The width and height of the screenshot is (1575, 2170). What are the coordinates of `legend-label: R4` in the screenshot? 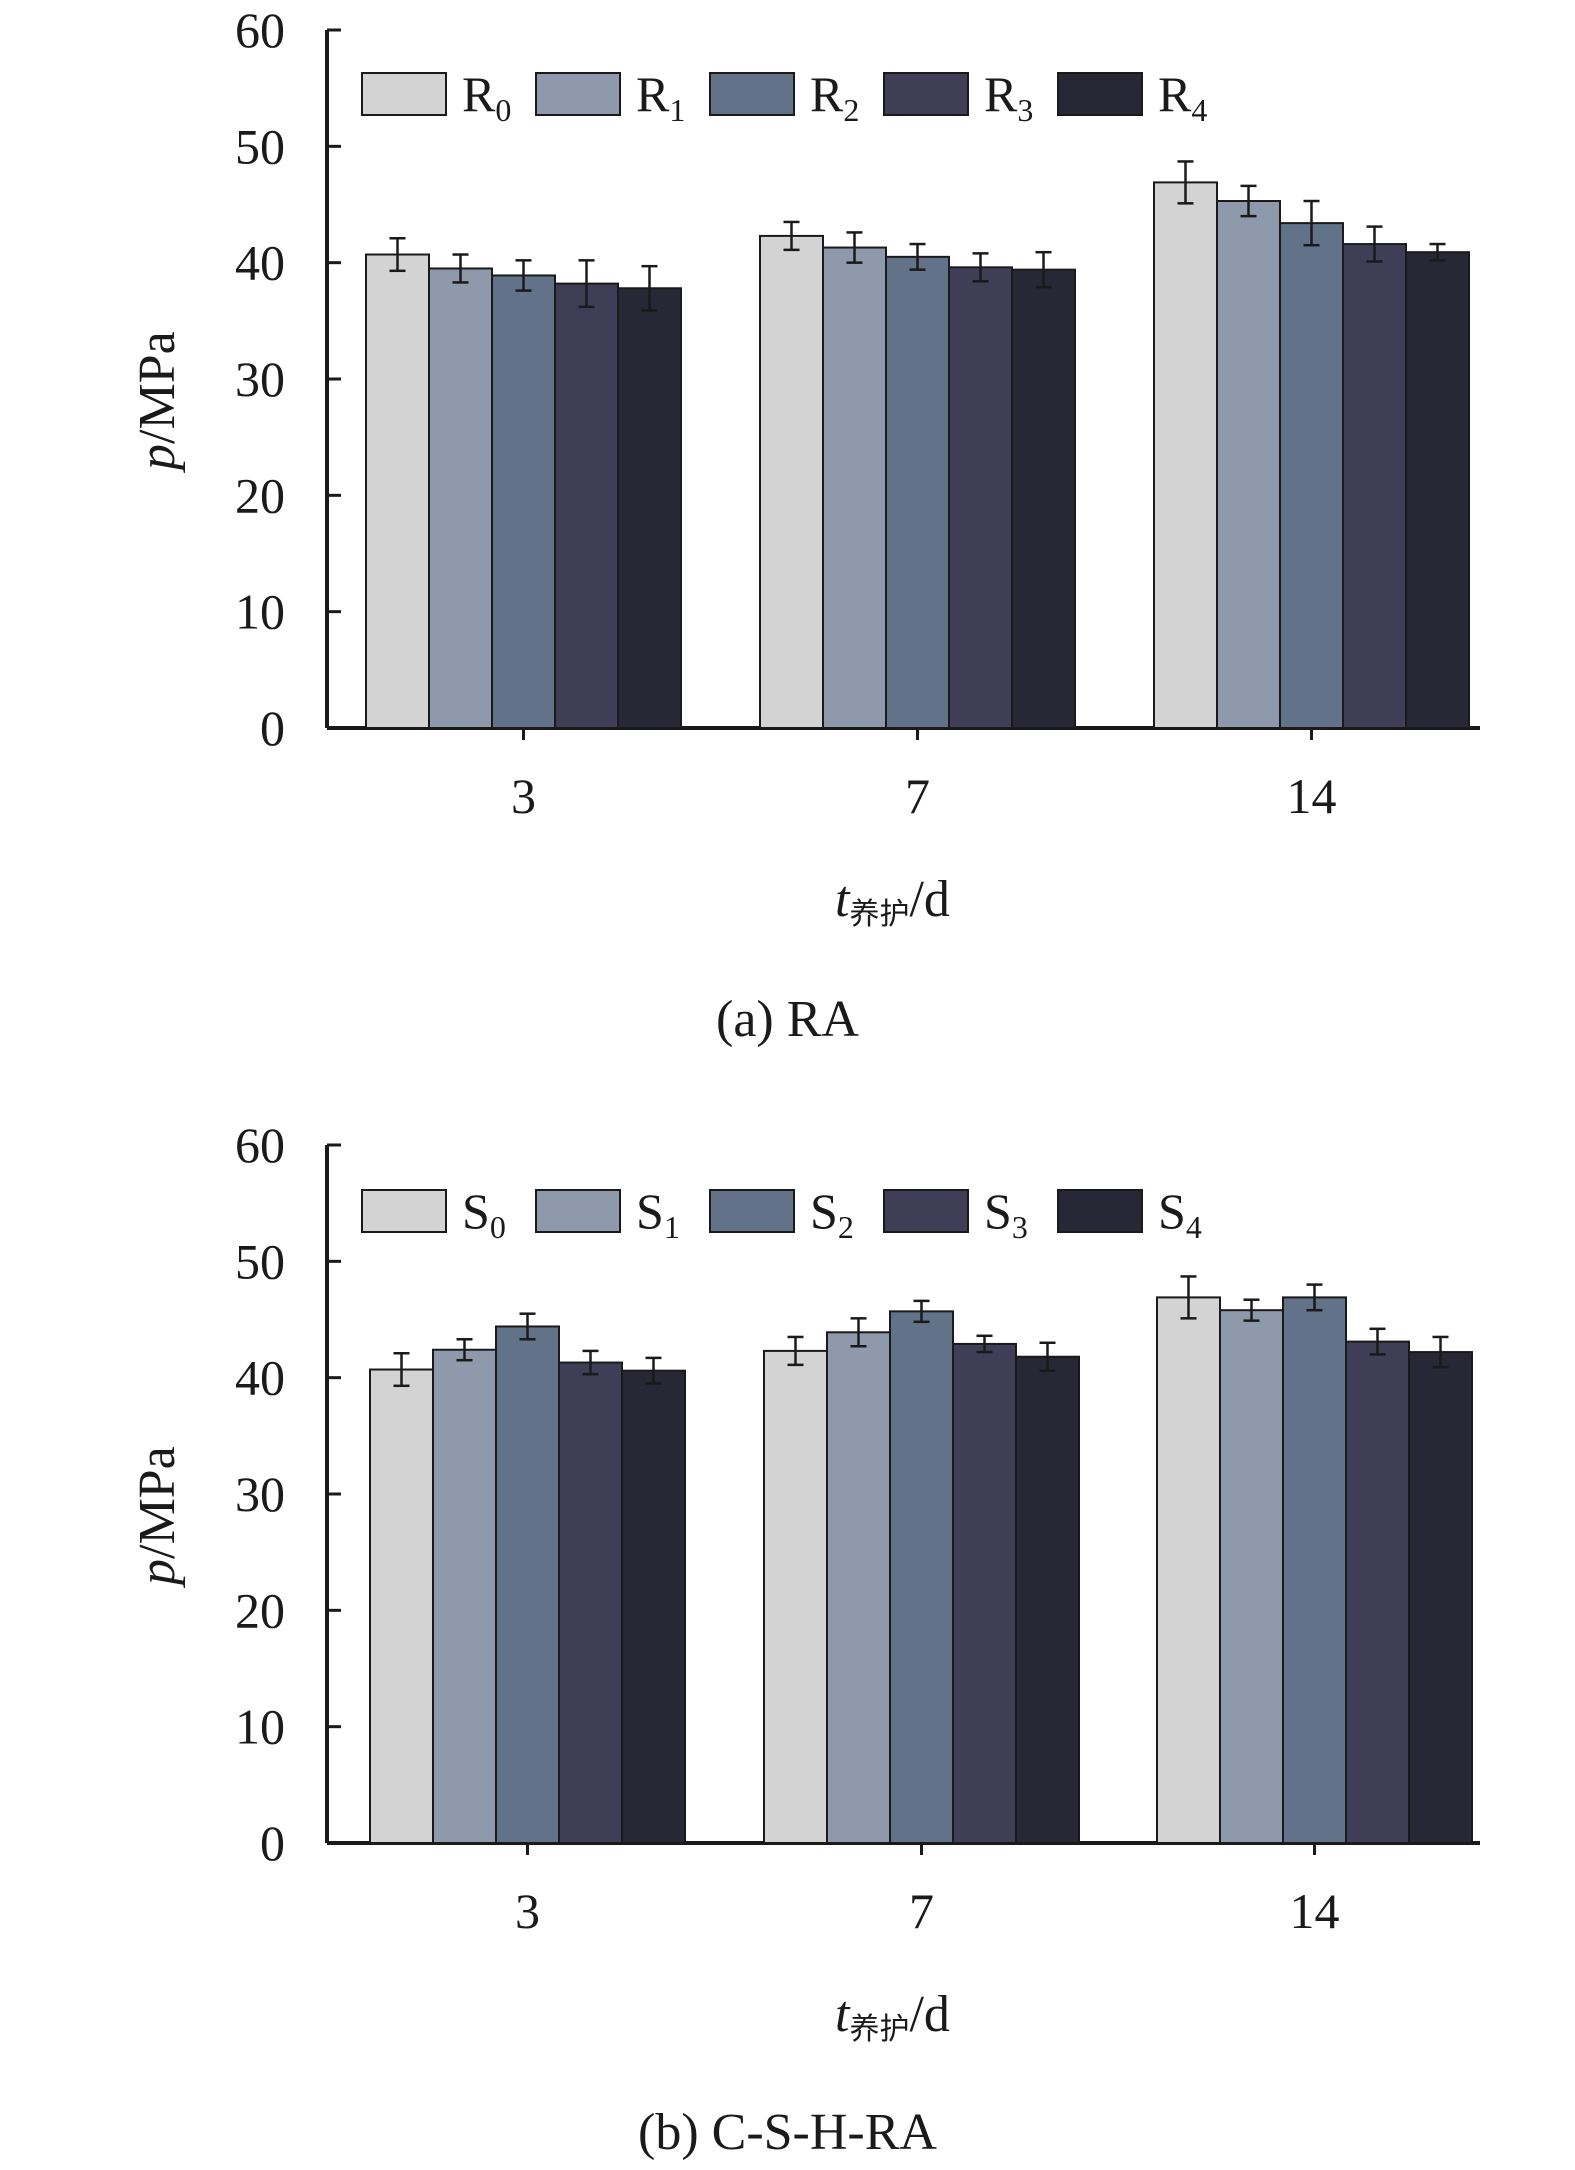 It's located at (1182, 97).